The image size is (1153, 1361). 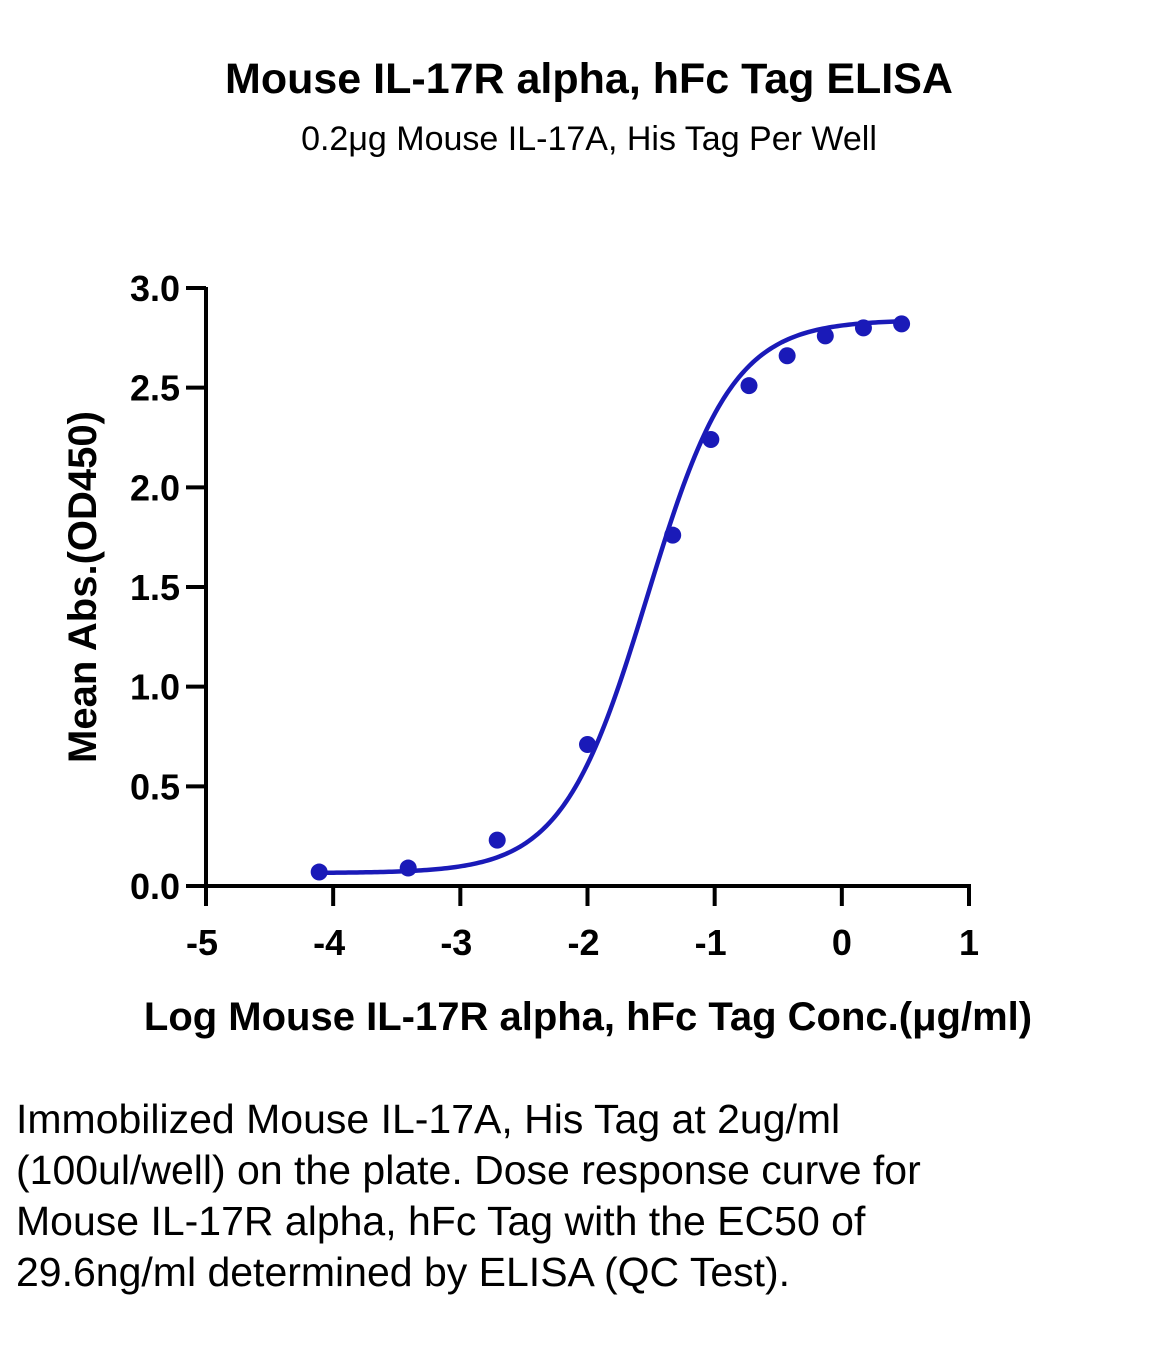 I want to click on x-tick-label: -5, so click(x=202, y=942).